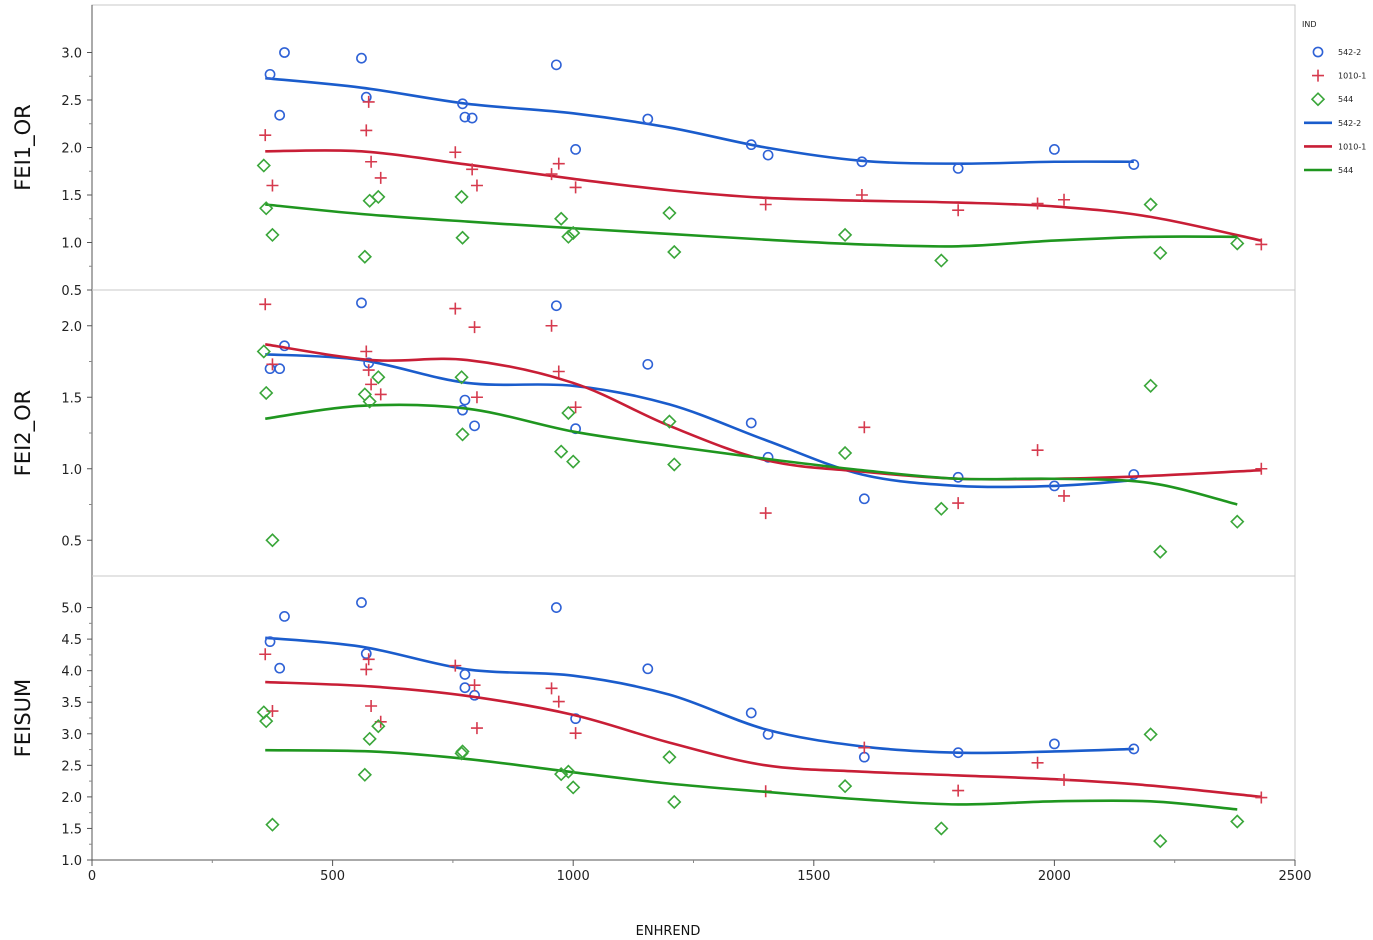 The image size is (1373, 940). Describe the element at coordinates (332, 876) in the screenshot. I see `x-tick-label: 500` at that location.